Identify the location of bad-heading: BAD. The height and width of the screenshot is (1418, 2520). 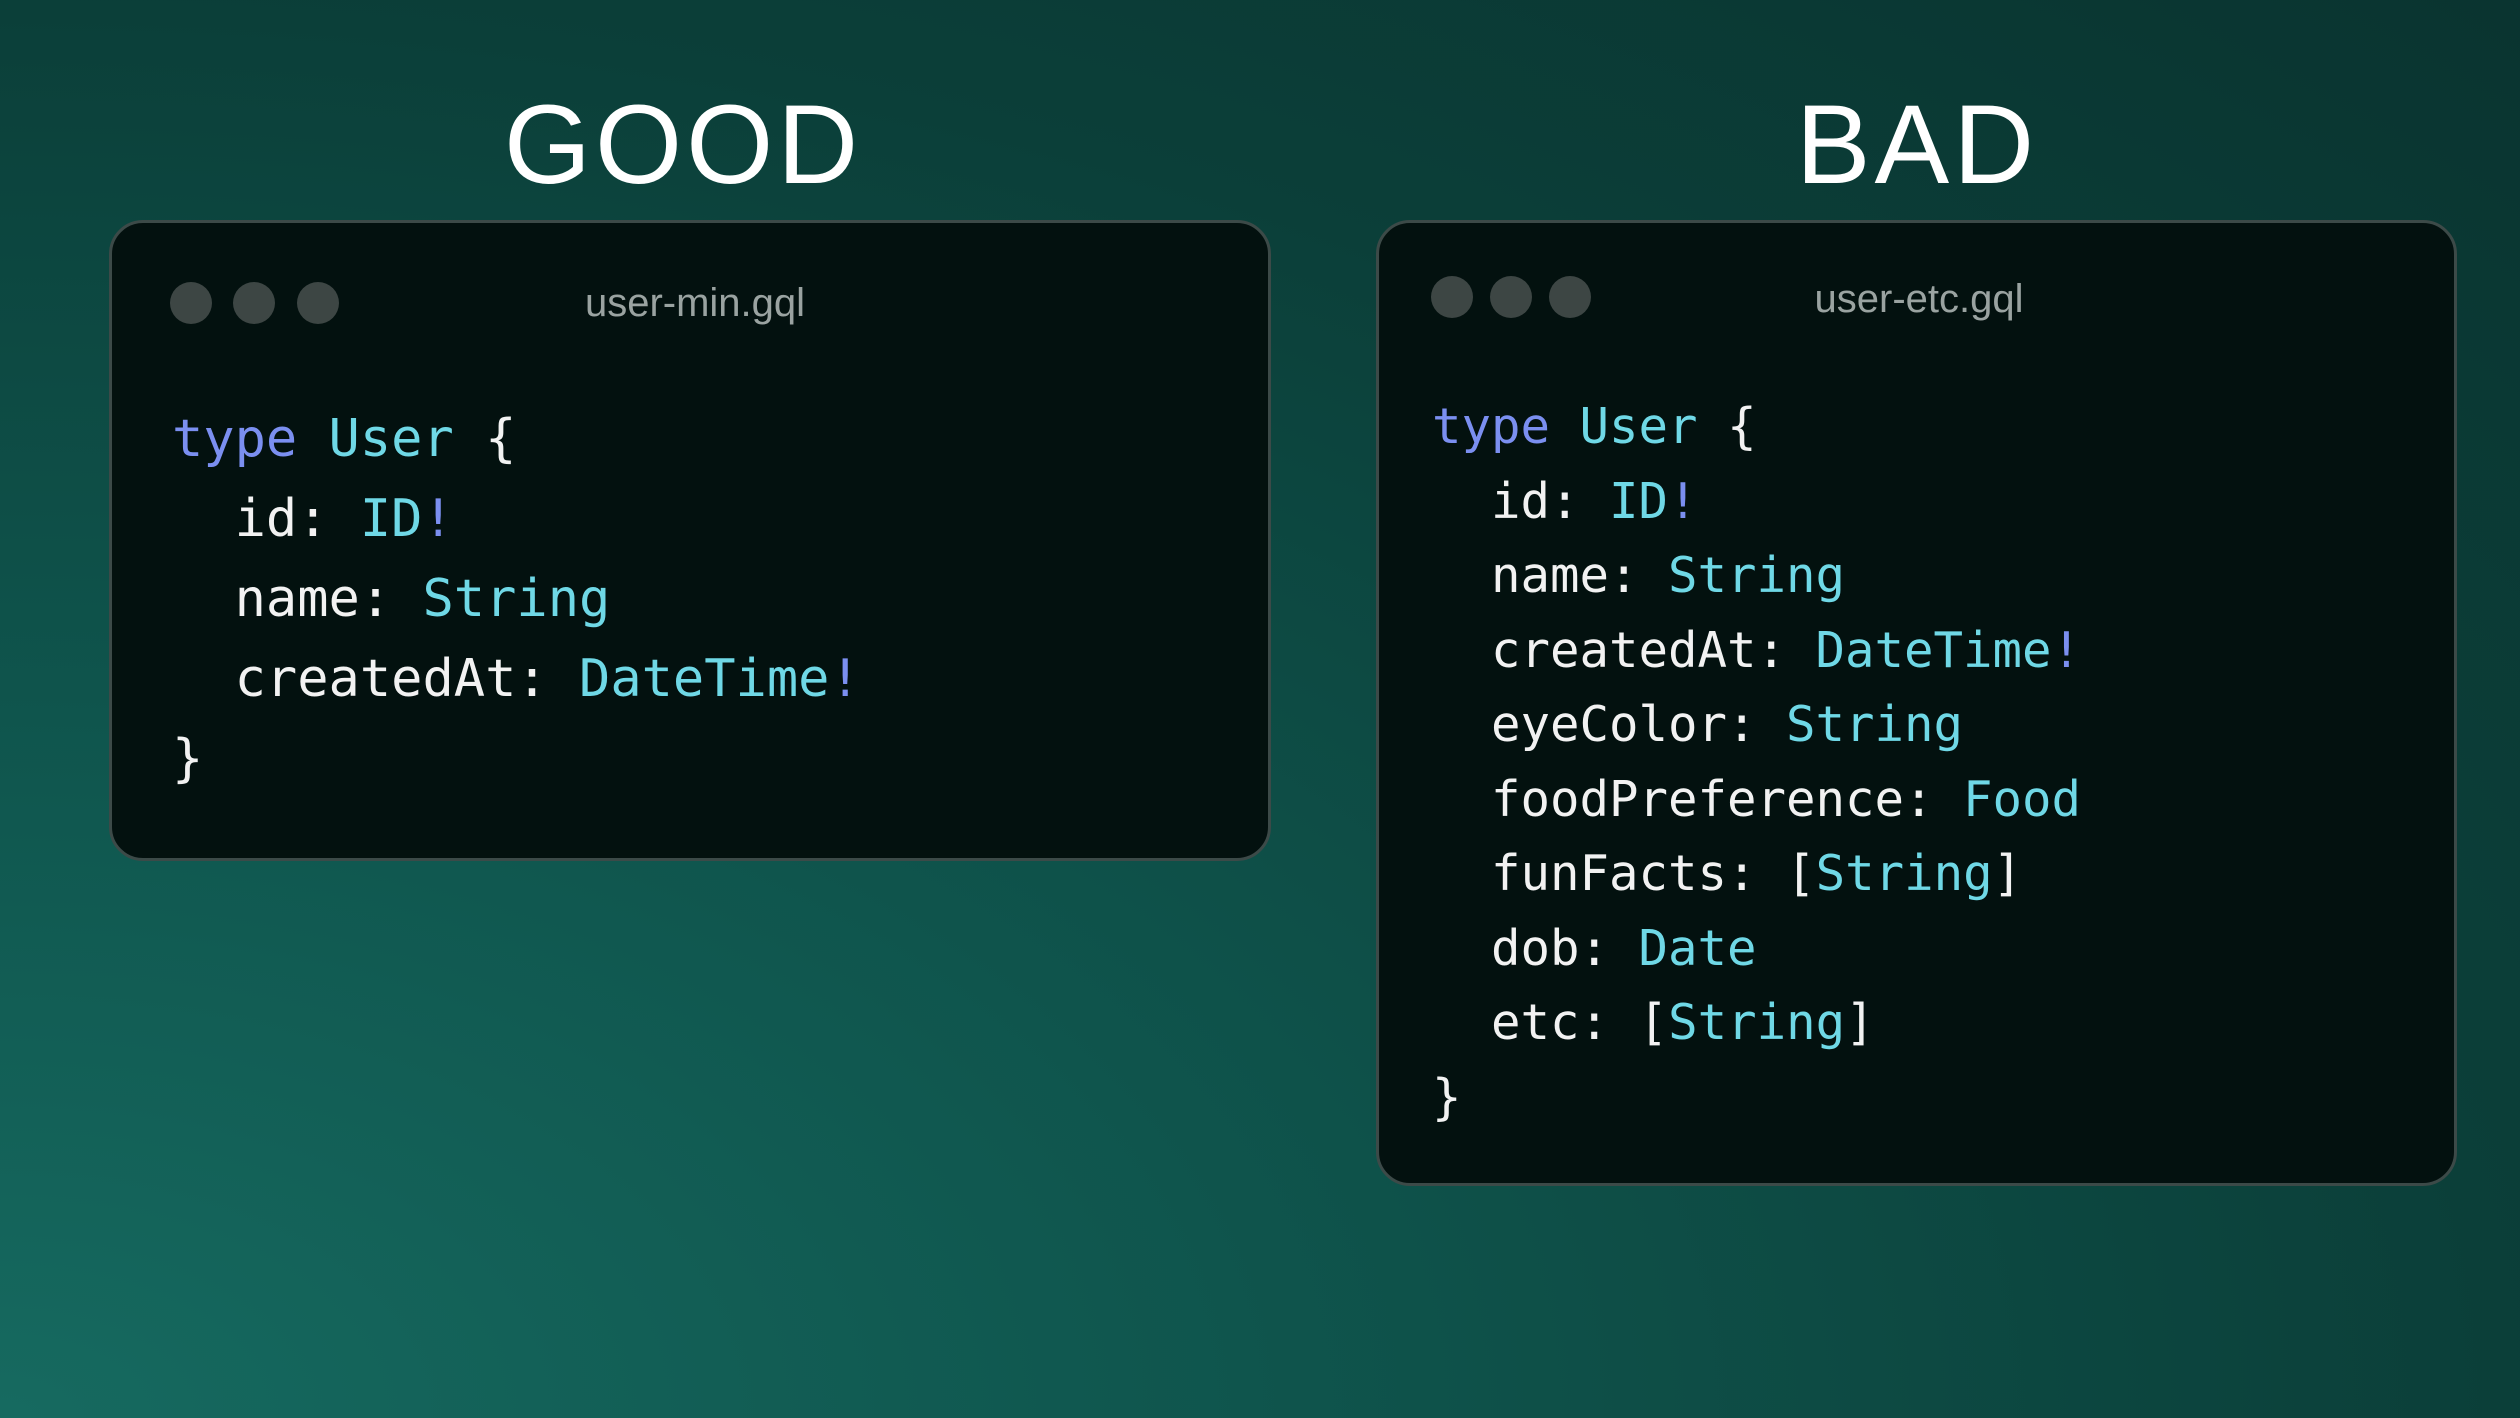
(1917, 144).